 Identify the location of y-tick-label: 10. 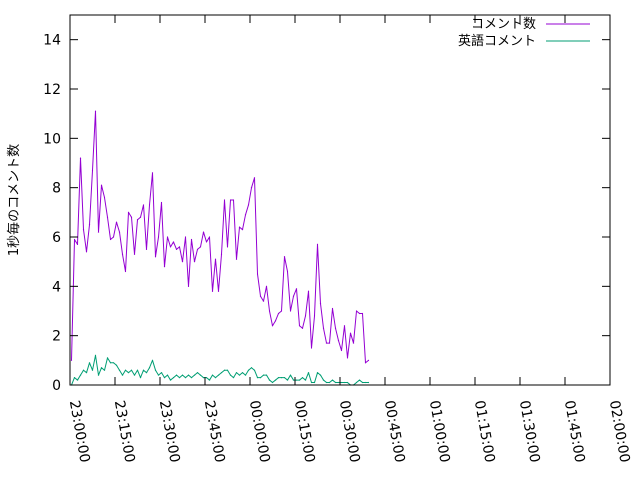
(52, 139).